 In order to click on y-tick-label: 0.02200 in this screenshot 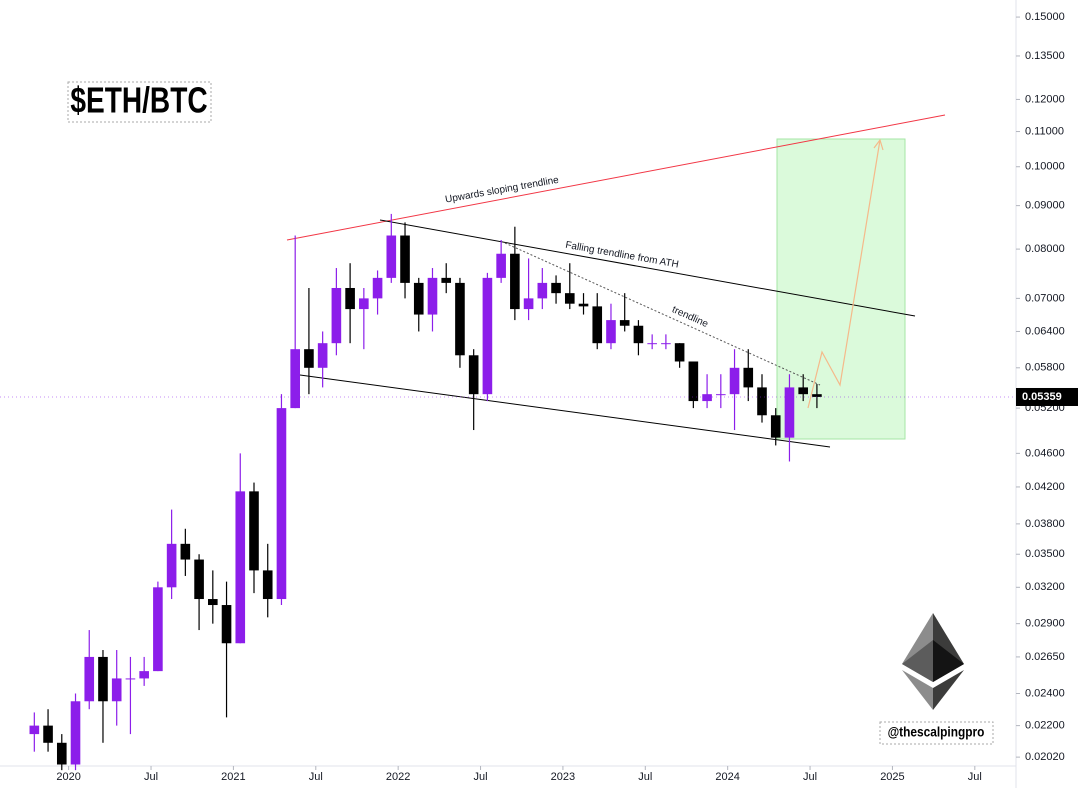, I will do `click(1045, 726)`.